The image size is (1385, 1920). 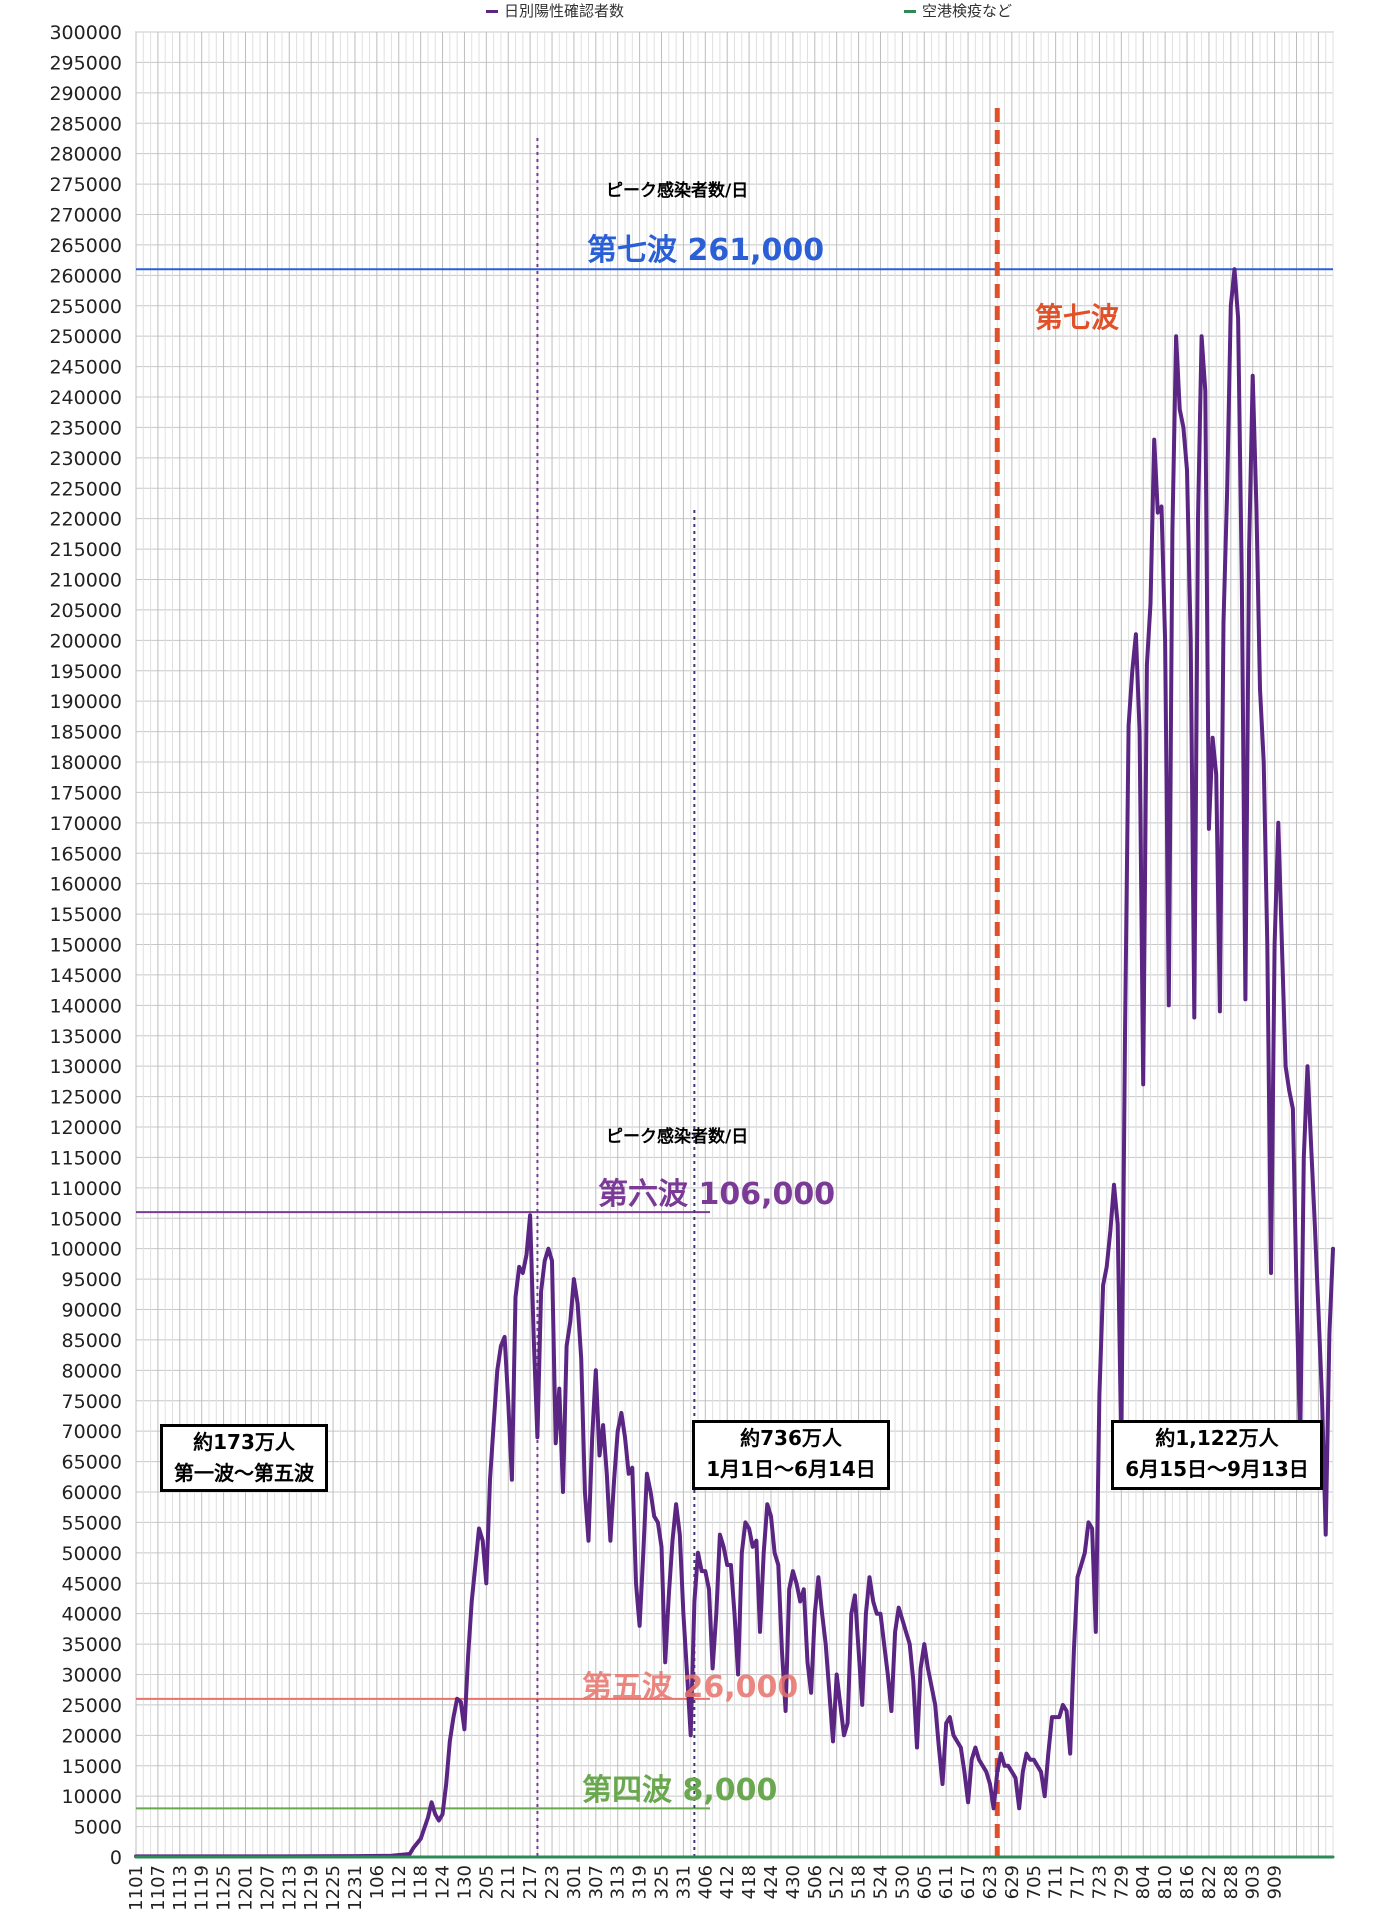 What do you see at coordinates (98, 1828) in the screenshot?
I see `y-tick-label: 5000` at bounding box center [98, 1828].